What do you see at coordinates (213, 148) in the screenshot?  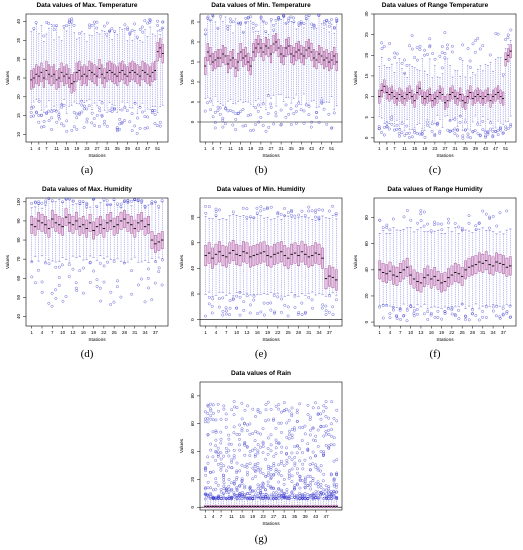 I see `x-tick-label: 4` at bounding box center [213, 148].